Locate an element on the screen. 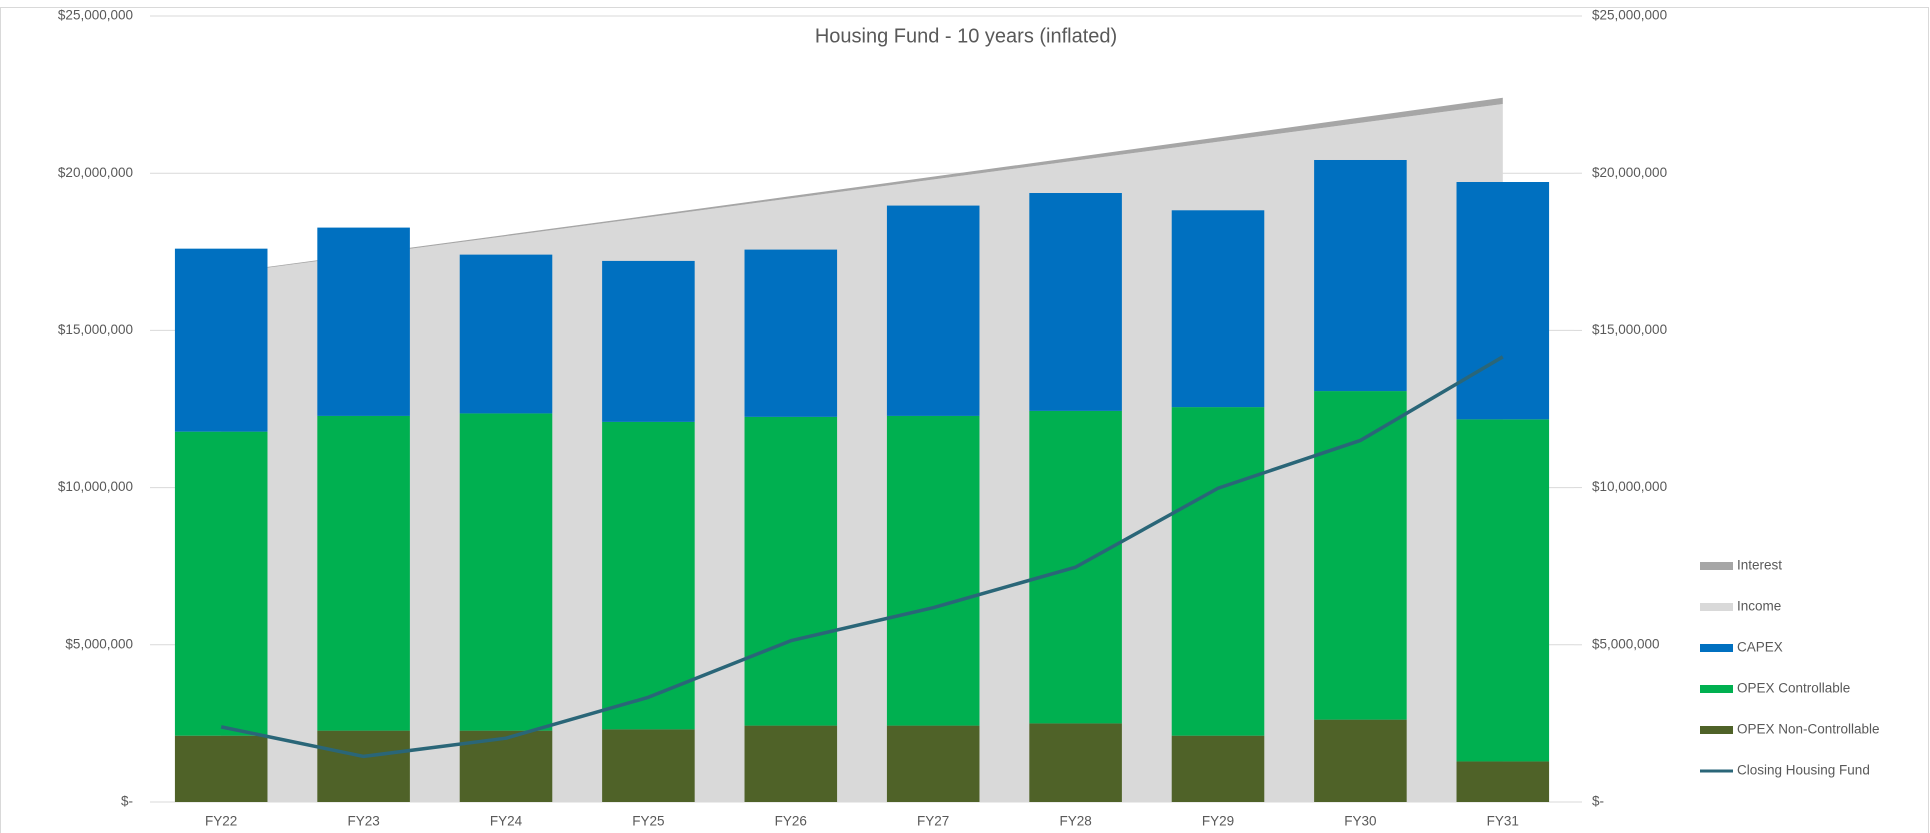  y2-tick-label: $20,000,000 is located at coordinates (1629, 172).